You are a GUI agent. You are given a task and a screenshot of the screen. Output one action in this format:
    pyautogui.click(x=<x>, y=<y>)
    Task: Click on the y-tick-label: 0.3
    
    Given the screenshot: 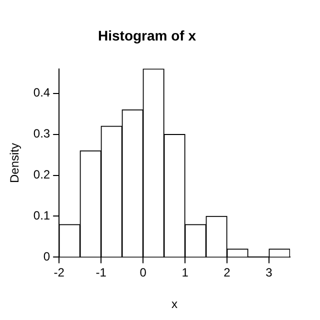 What is the action you would take?
    pyautogui.click(x=41, y=133)
    